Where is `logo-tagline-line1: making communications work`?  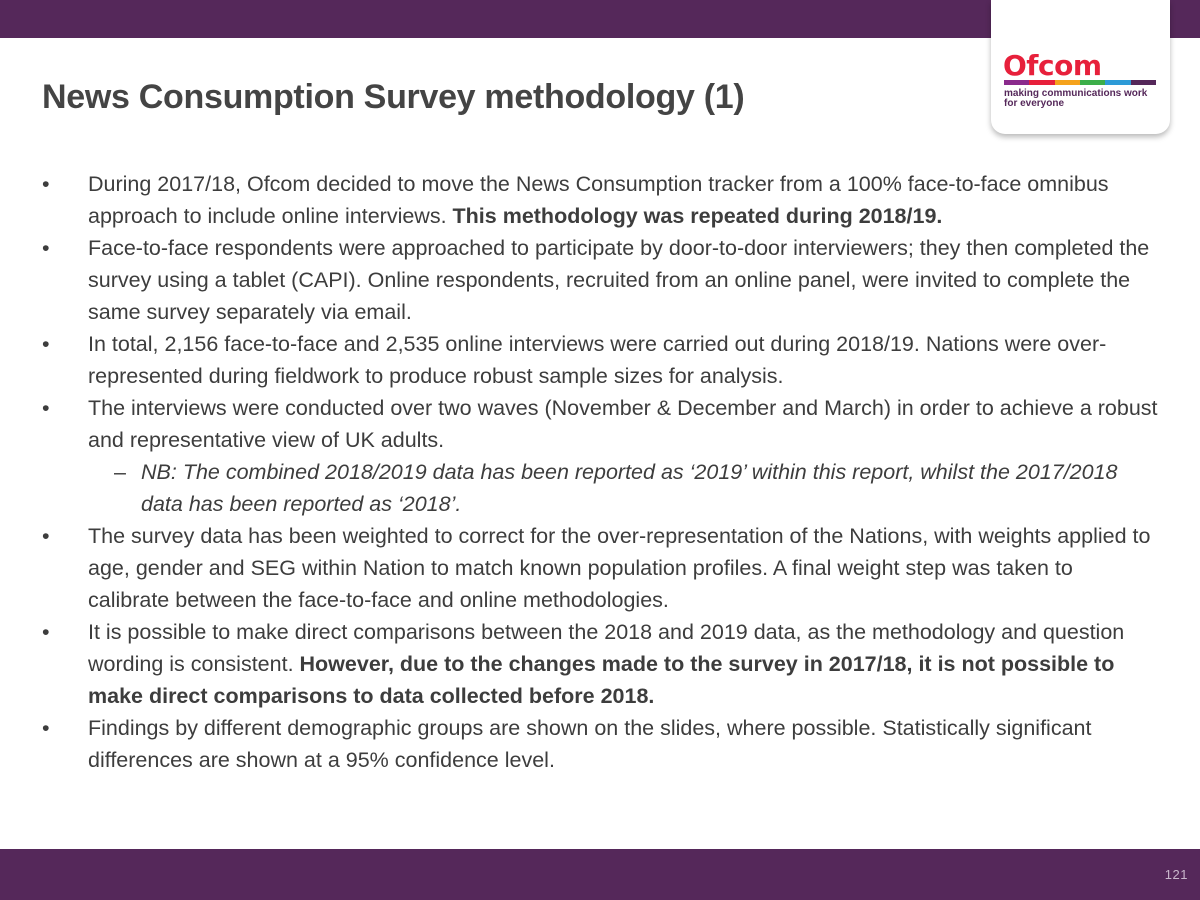
logo-tagline-line1: making communications work is located at coordinates (1076, 93).